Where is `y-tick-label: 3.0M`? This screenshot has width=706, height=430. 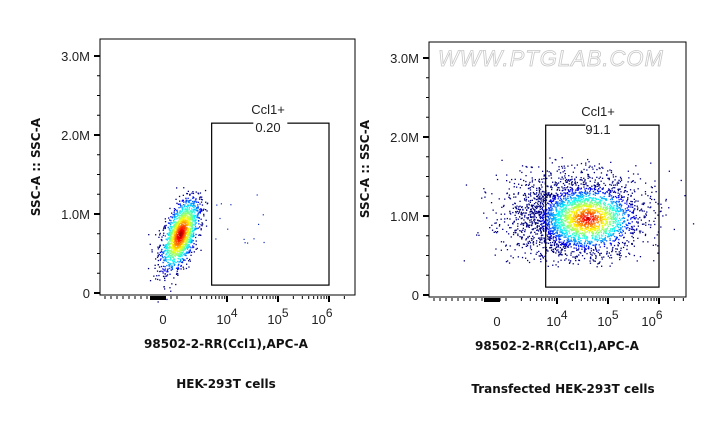
y-tick-label: 3.0M is located at coordinates (404, 58).